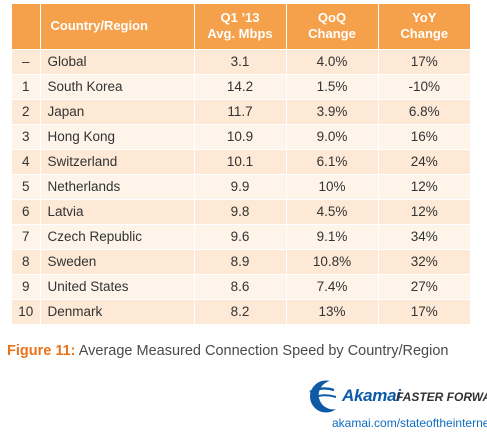  Describe the element at coordinates (117, 86) in the screenshot. I see `cell-country: South Korea` at that location.